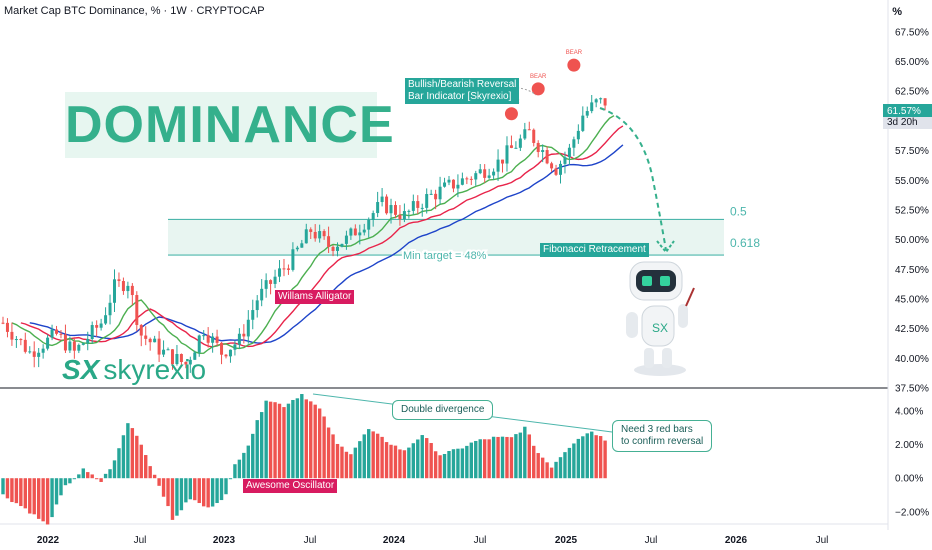 Image resolution: width=932 pixels, height=550 pixels. Describe the element at coordinates (912, 181) in the screenshot. I see `price-tick-label: 55.00%` at that location.